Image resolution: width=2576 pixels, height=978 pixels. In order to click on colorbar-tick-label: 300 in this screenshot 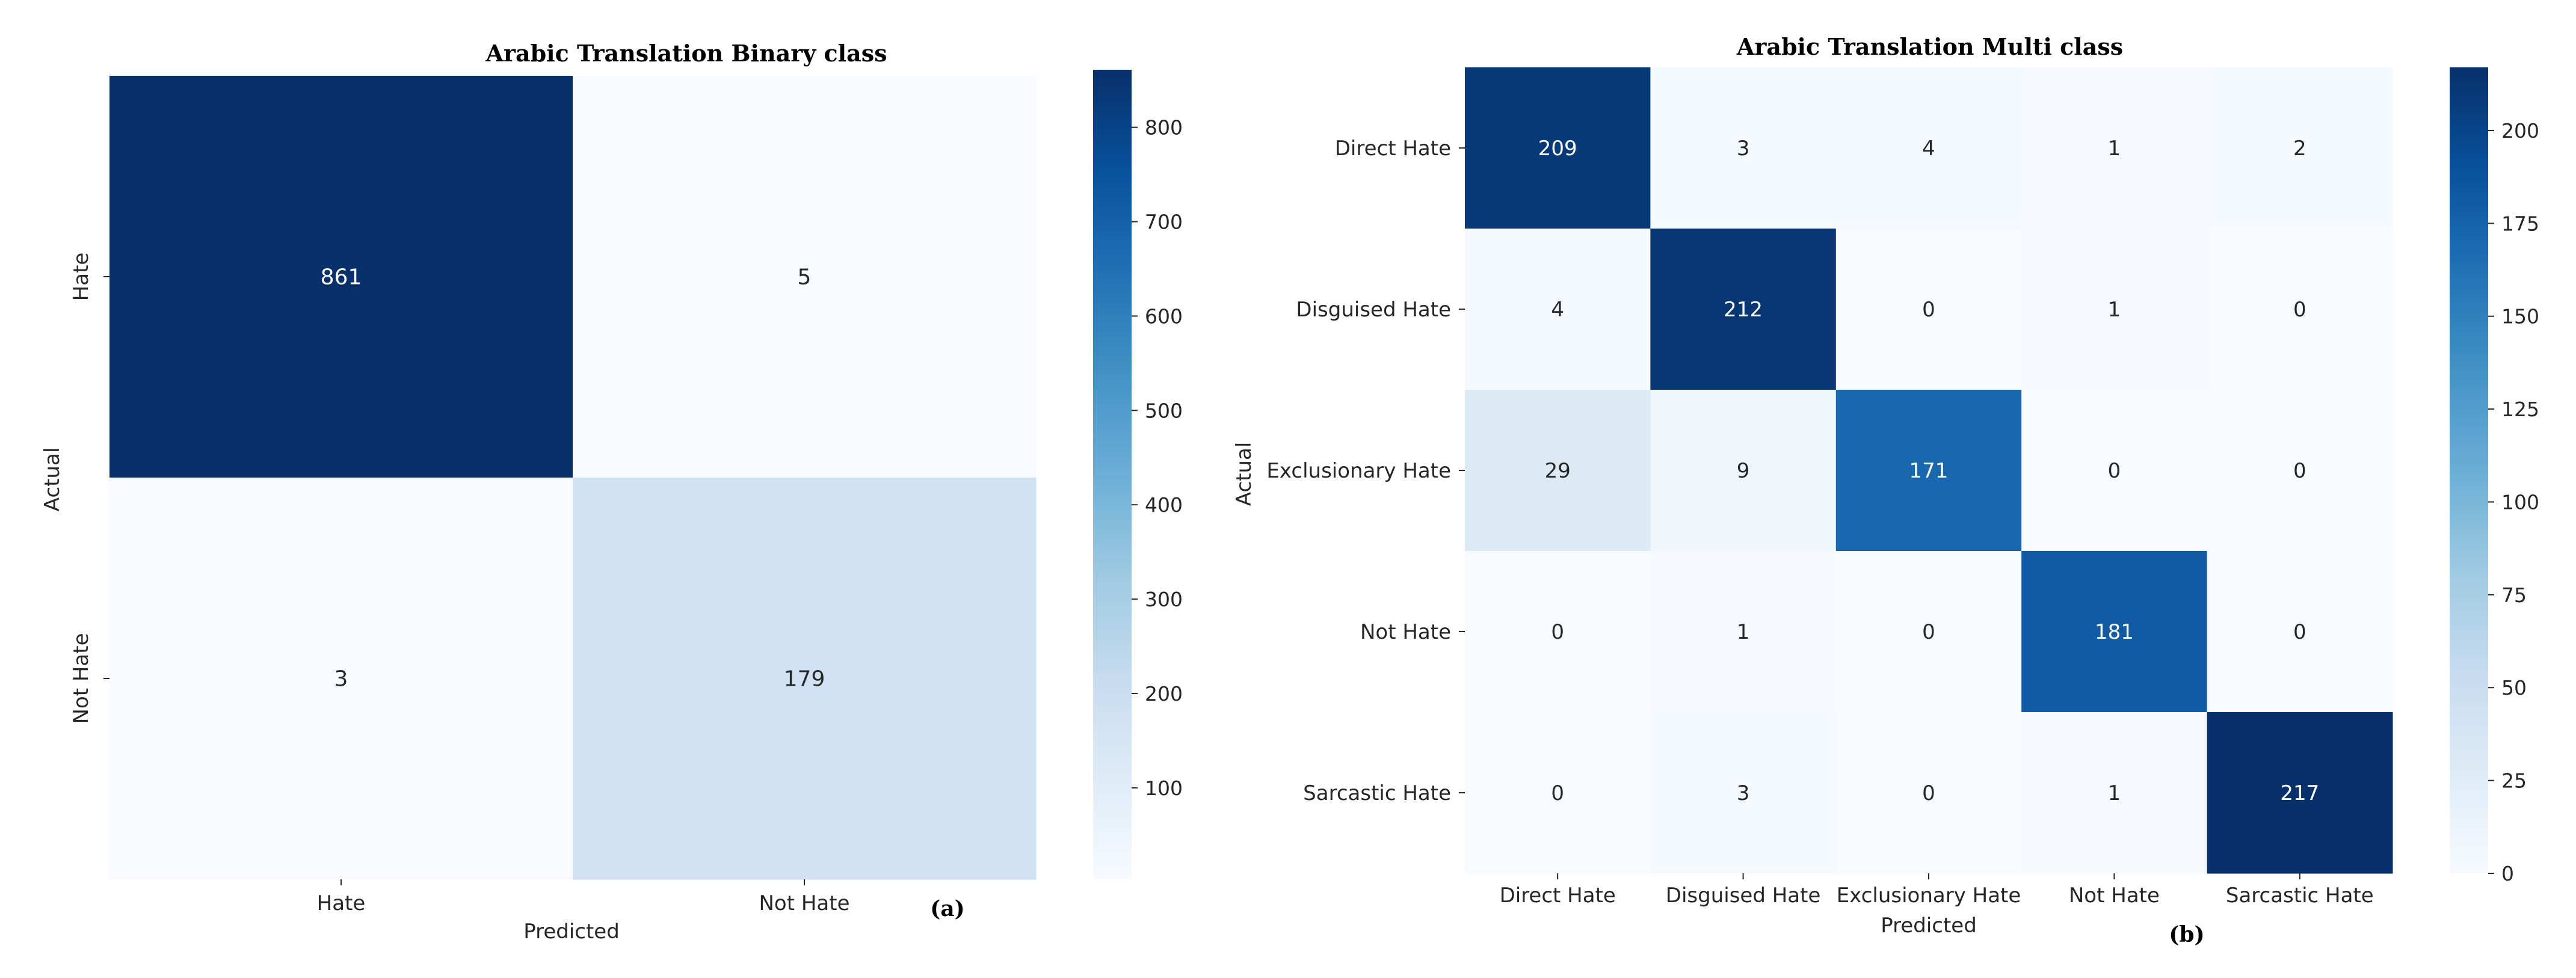, I will do `click(1164, 599)`.